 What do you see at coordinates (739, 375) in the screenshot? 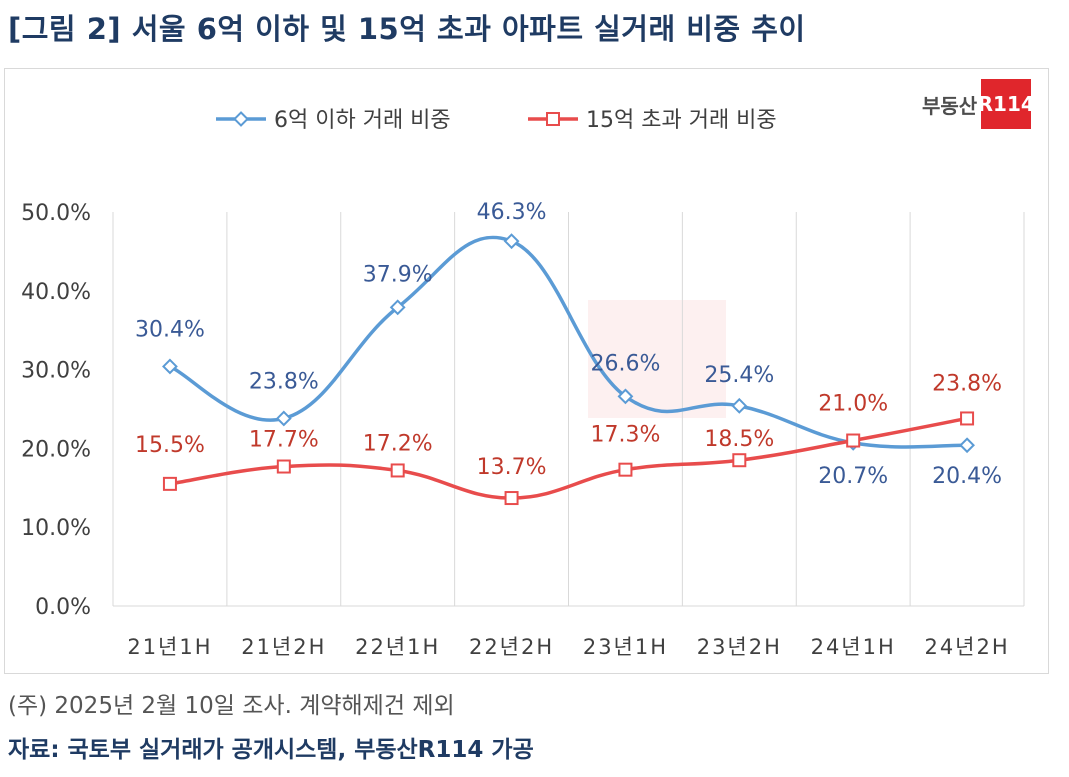
I see `data-label: 25.4%` at bounding box center [739, 375].